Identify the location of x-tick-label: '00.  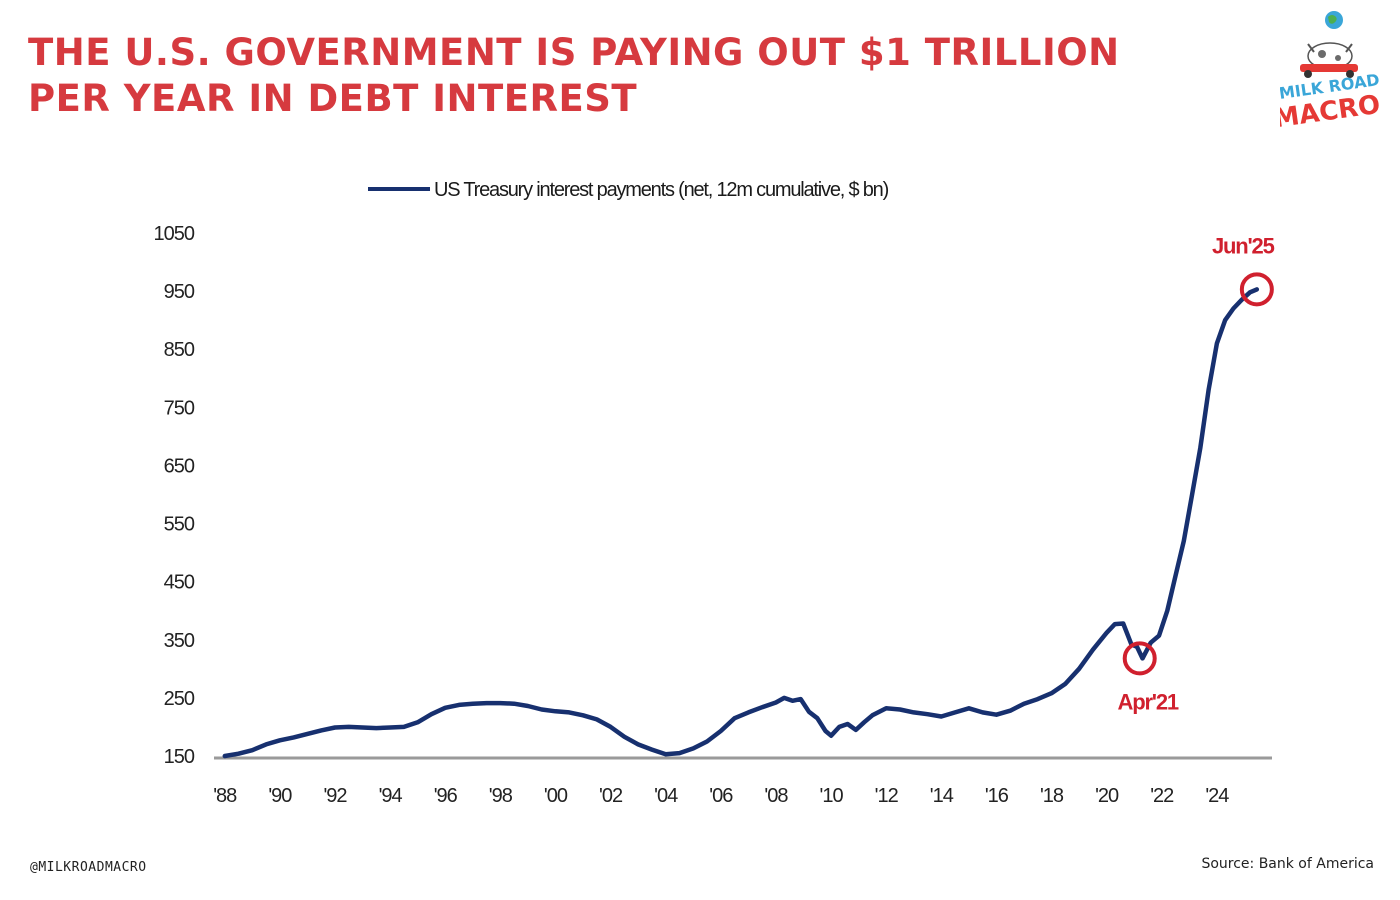
(556, 796).